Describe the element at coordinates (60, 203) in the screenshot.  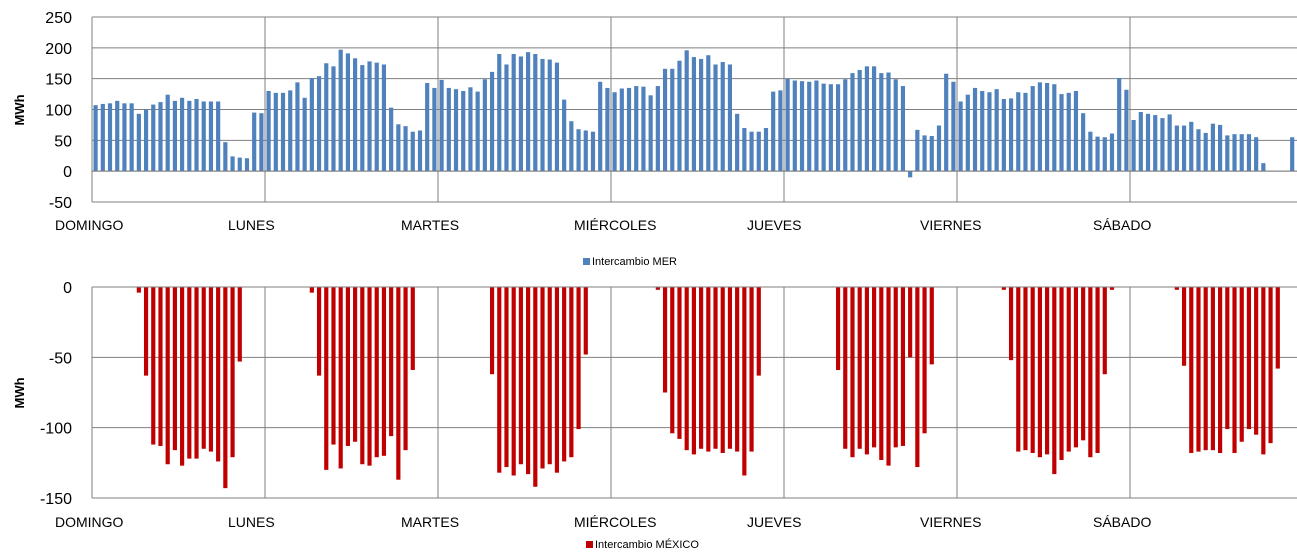
I see `top-y-tick-label: -50` at that location.